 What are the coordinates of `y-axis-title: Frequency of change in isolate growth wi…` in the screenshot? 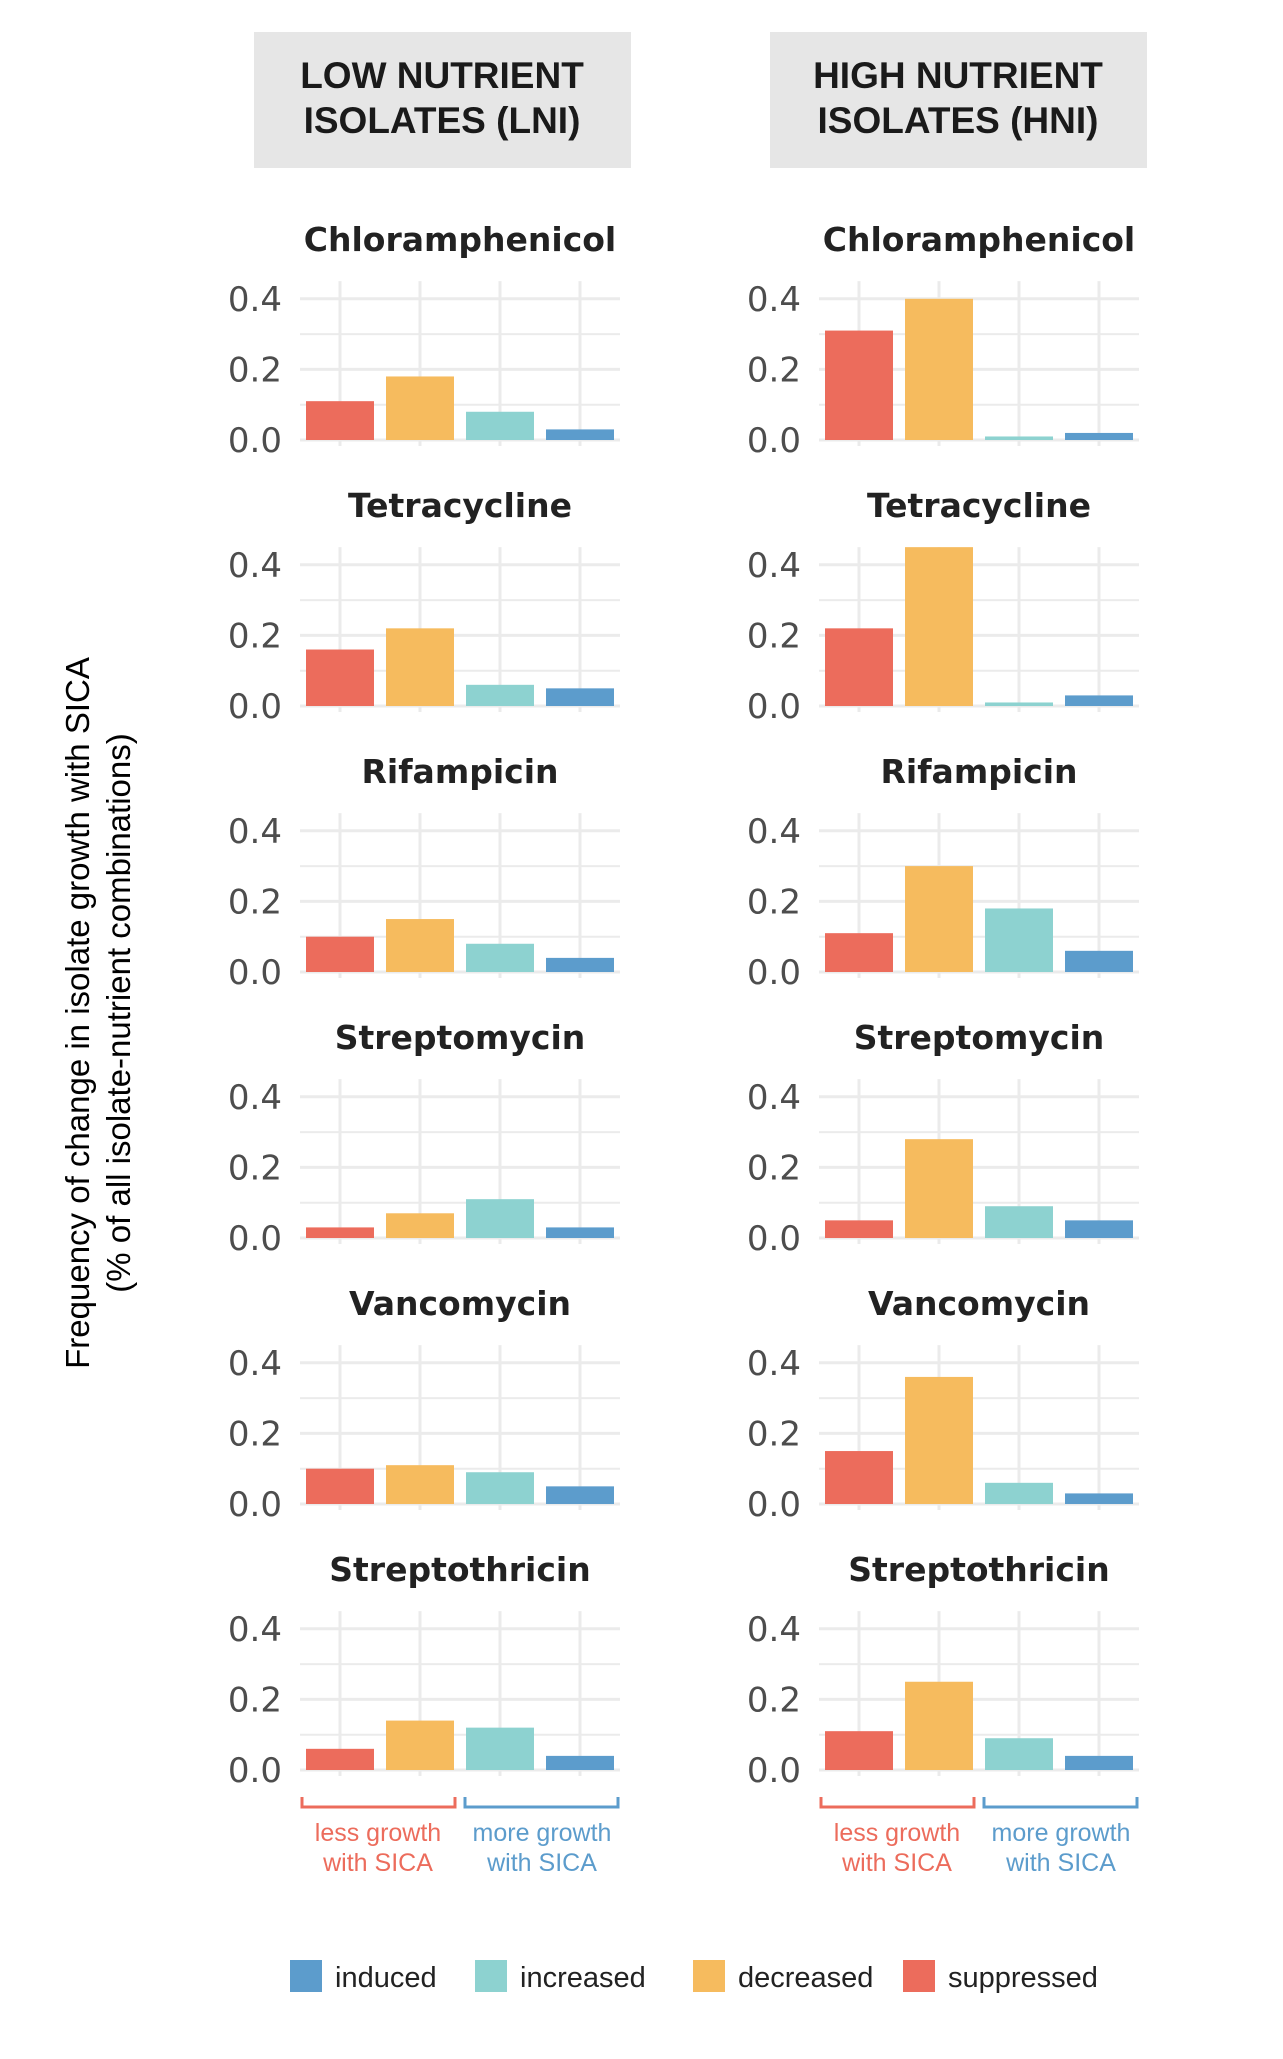 It's located at (77, 1013).